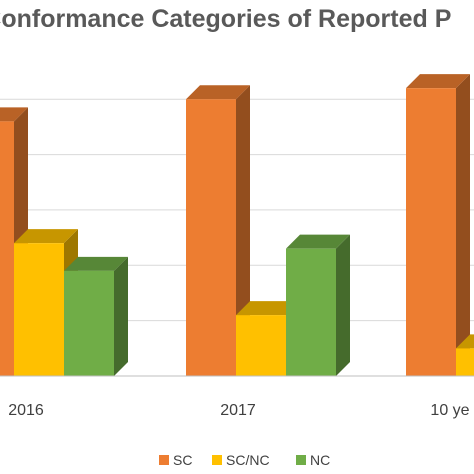 The width and height of the screenshot is (474, 474). I want to click on bar-nc-2016, so click(96, 316).